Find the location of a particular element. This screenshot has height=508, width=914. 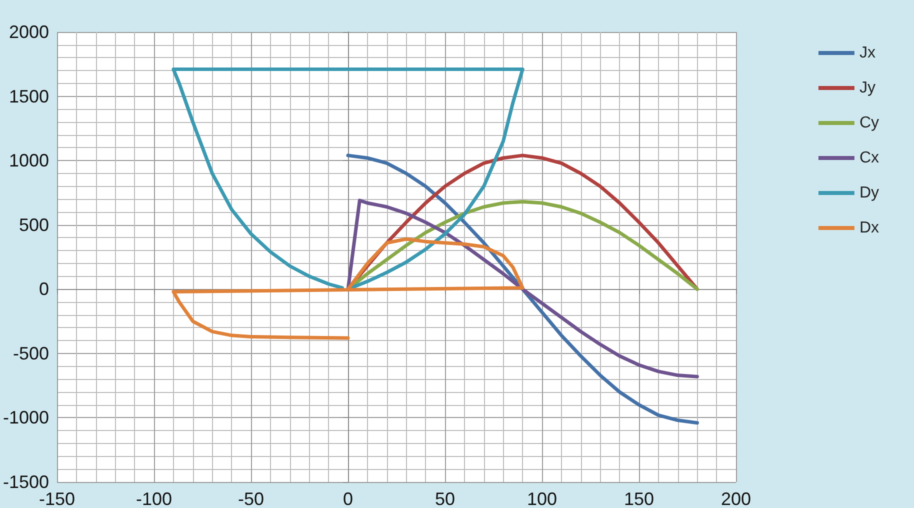

x-tick-label: 50 is located at coordinates (445, 498).